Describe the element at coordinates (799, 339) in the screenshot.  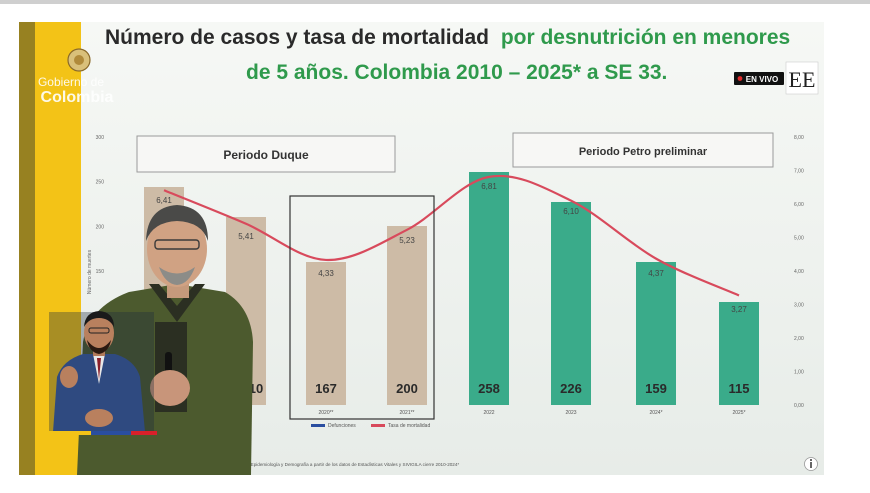
I see `y2-tick-label: 2,00` at that location.